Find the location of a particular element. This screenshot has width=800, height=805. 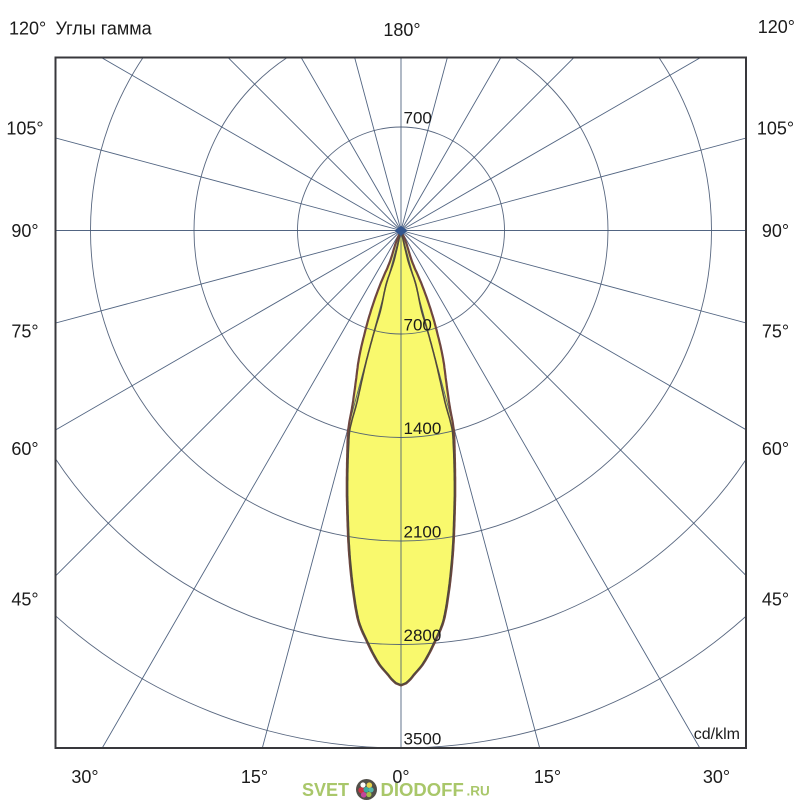

svg-text: cd/klm is located at coordinates (717, 734).